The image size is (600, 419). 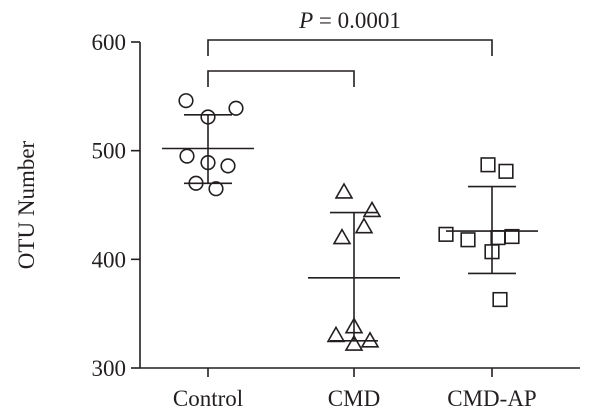 I want to click on y-tick-label: 300, so click(x=109, y=368).